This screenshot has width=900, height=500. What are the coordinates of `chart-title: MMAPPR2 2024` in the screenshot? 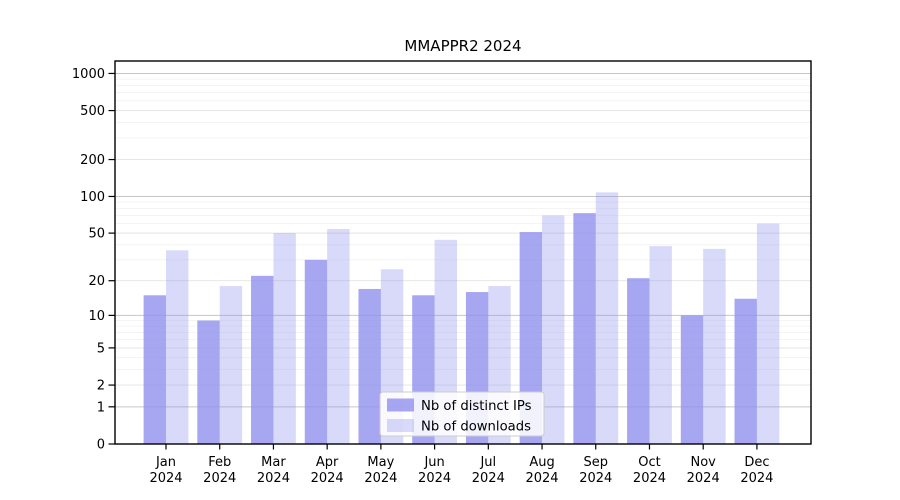 It's located at (462, 46).